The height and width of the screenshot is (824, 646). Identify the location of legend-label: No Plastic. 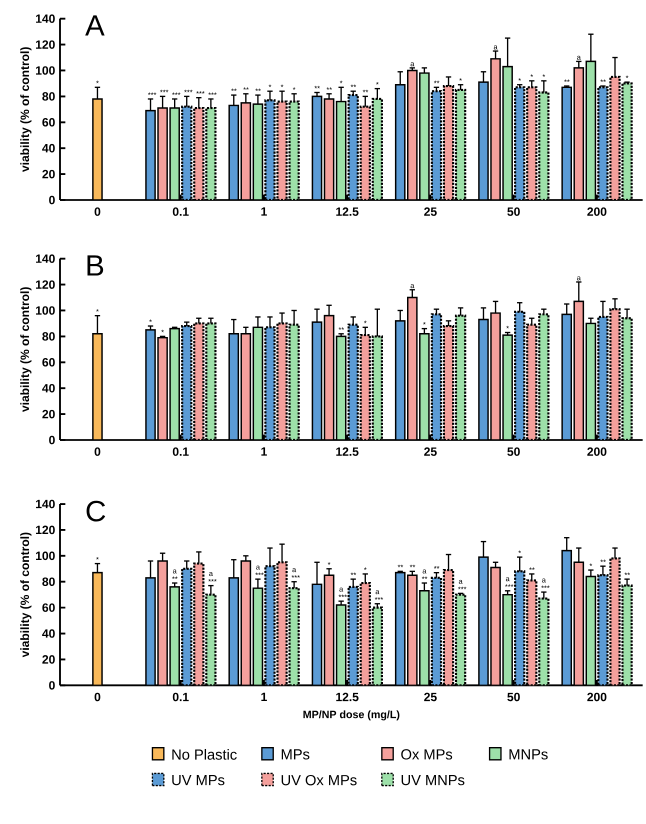
(204, 754).